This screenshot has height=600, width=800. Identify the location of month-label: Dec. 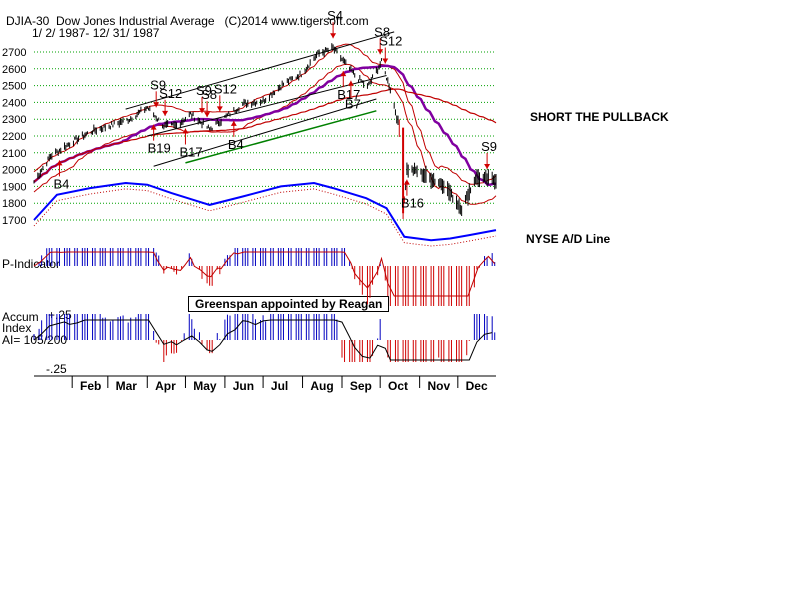
(477, 386).